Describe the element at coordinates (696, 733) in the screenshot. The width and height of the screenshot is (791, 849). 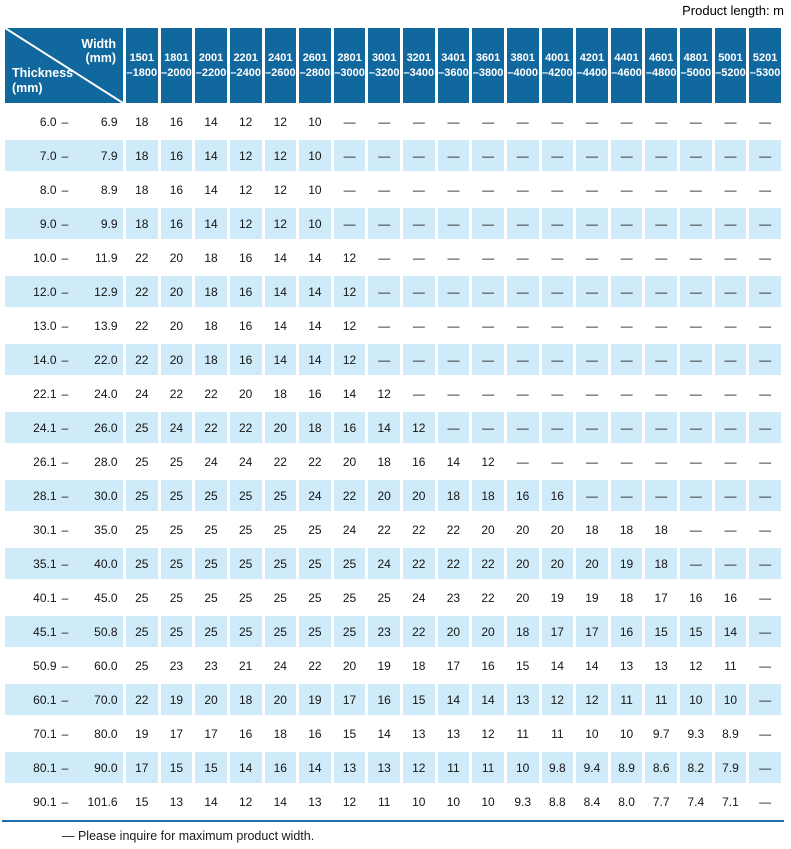
I see `length-value-cell: 9.3` at that location.